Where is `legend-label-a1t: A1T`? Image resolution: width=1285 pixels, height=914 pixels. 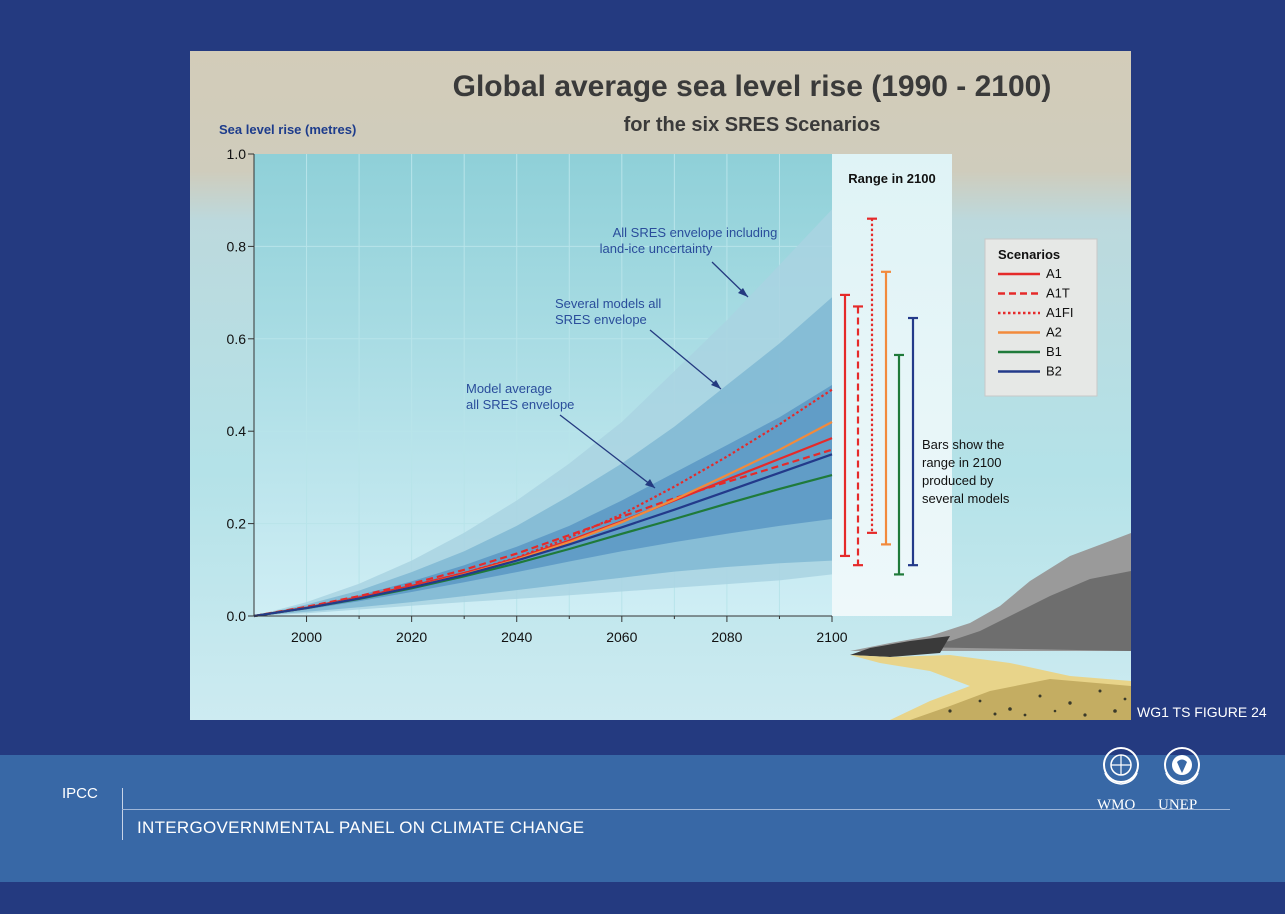 legend-label-a1t: A1T is located at coordinates (1058, 293).